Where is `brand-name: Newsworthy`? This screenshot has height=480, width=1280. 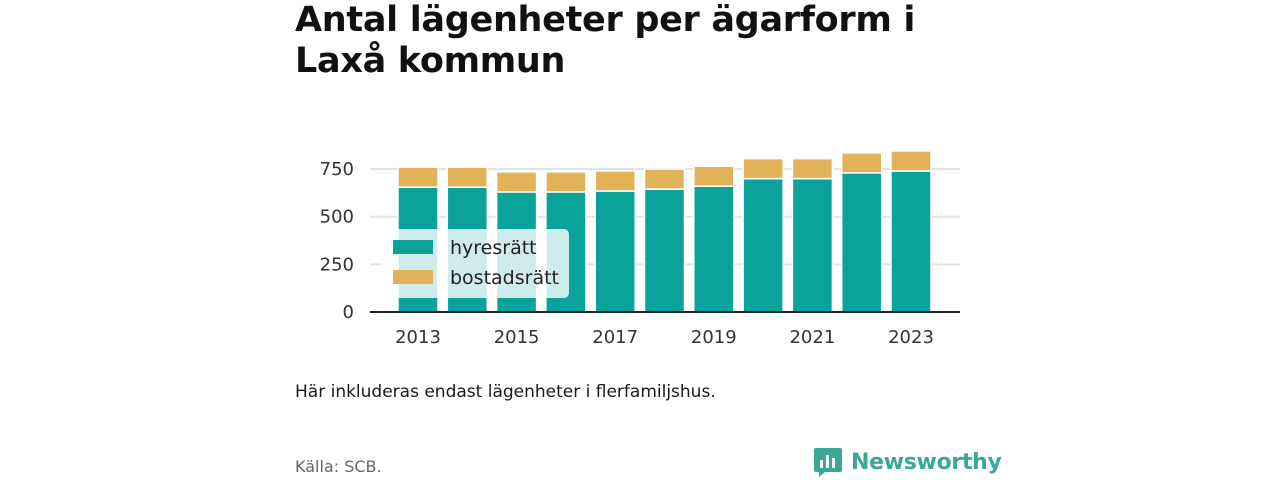
brand-name: Newsworthy is located at coordinates (926, 462).